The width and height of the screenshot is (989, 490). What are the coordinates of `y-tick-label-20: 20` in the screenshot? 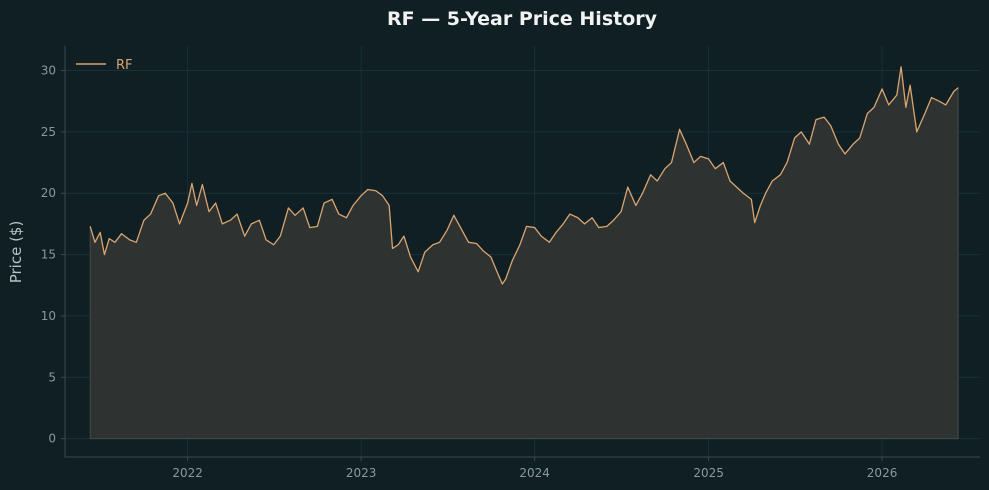 It's located at (48, 193).